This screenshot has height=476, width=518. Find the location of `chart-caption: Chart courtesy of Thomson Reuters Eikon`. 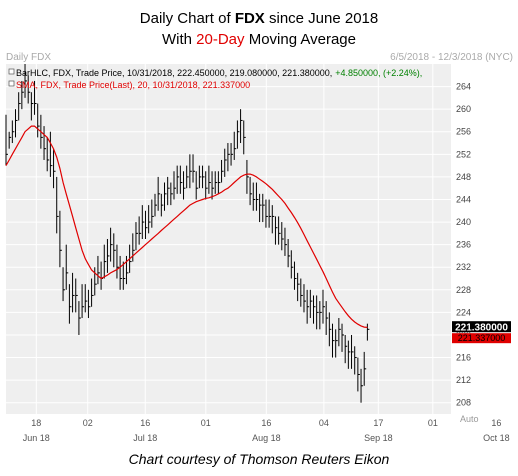

chart-caption: Chart courtesy of Thomson Reuters Eikon is located at coordinates (259, 459).